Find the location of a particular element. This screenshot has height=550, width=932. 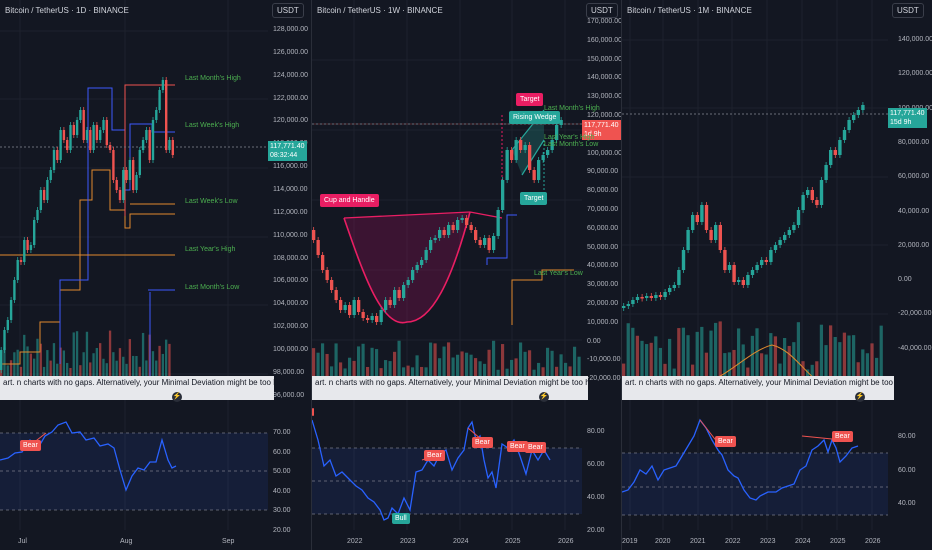

pattern-label-cup-and-handle: Cup and Handle is located at coordinates (349, 200).